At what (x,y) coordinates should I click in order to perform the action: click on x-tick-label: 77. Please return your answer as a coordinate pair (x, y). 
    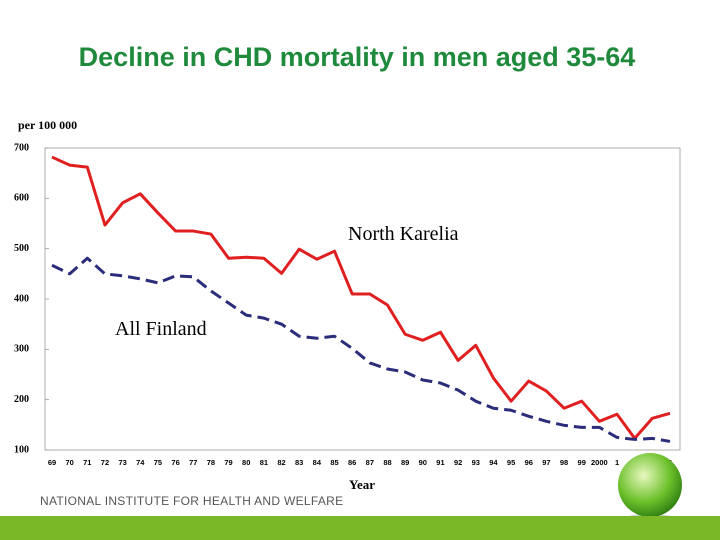
    Looking at the image, I should click on (193, 462).